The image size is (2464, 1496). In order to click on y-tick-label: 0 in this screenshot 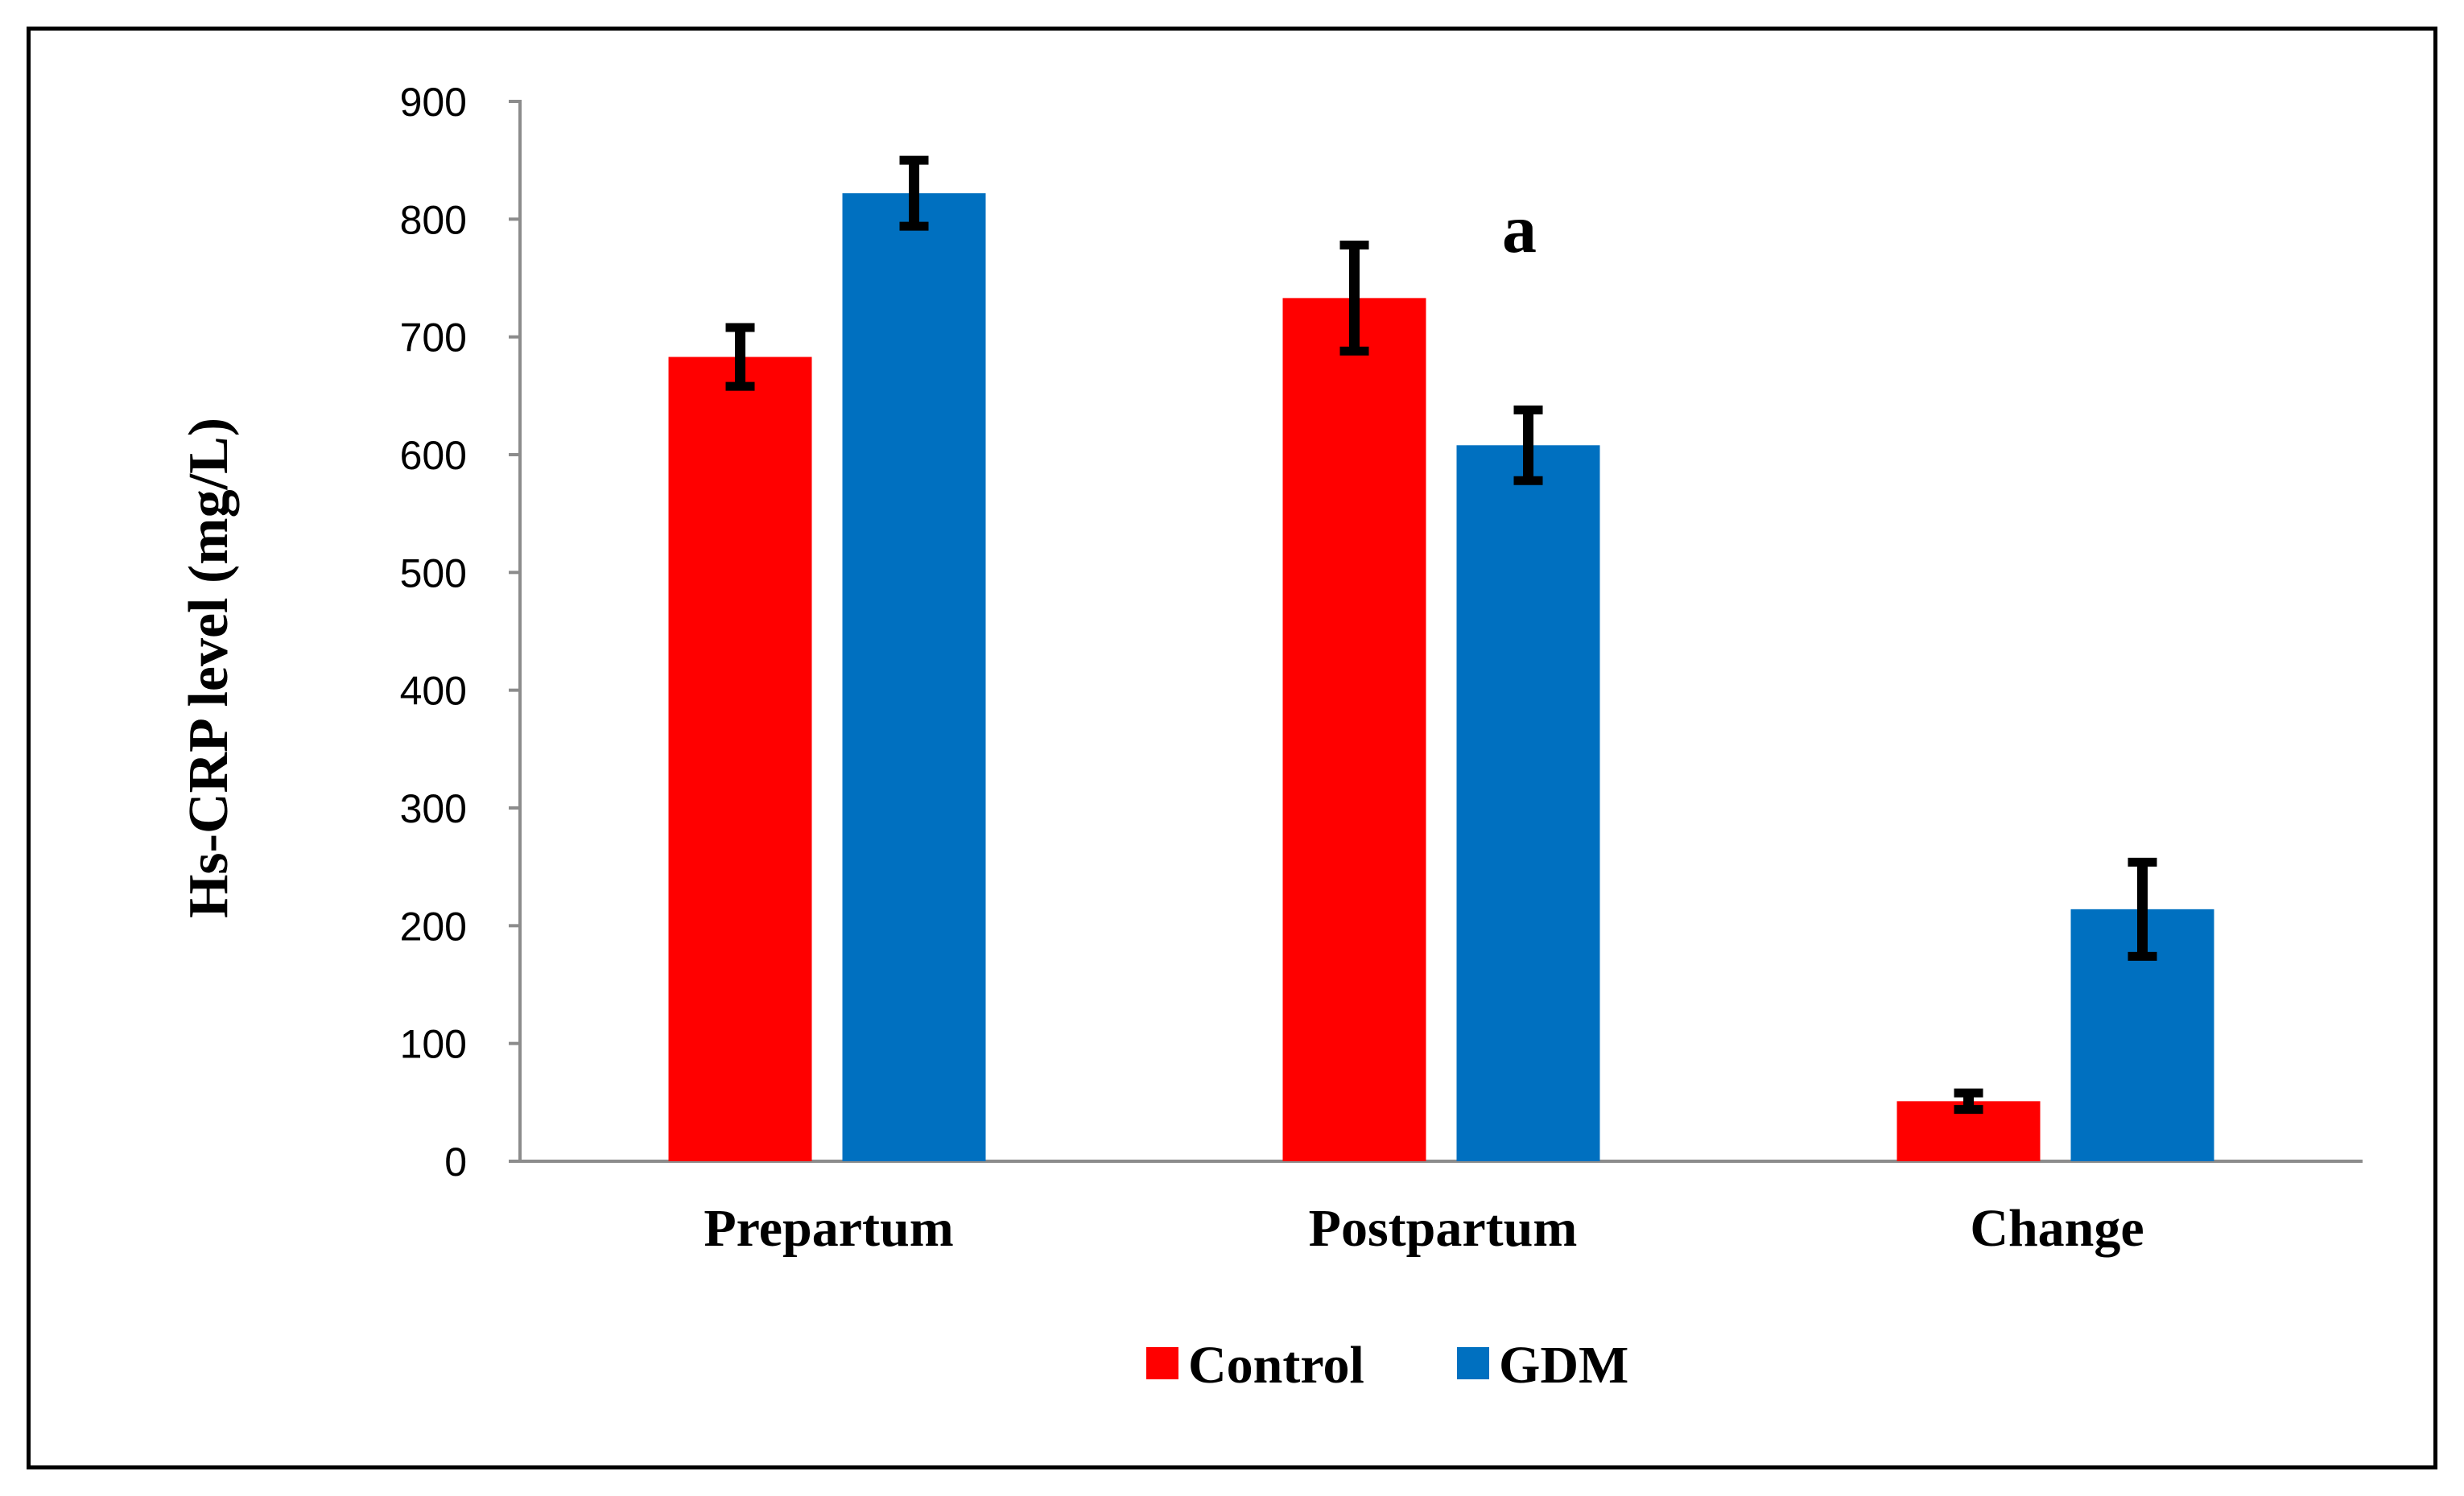, I will do `click(456, 1162)`.